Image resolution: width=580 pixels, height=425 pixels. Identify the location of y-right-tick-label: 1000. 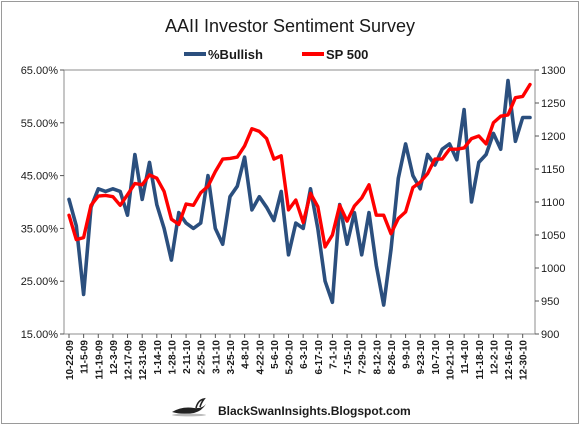
(553, 269).